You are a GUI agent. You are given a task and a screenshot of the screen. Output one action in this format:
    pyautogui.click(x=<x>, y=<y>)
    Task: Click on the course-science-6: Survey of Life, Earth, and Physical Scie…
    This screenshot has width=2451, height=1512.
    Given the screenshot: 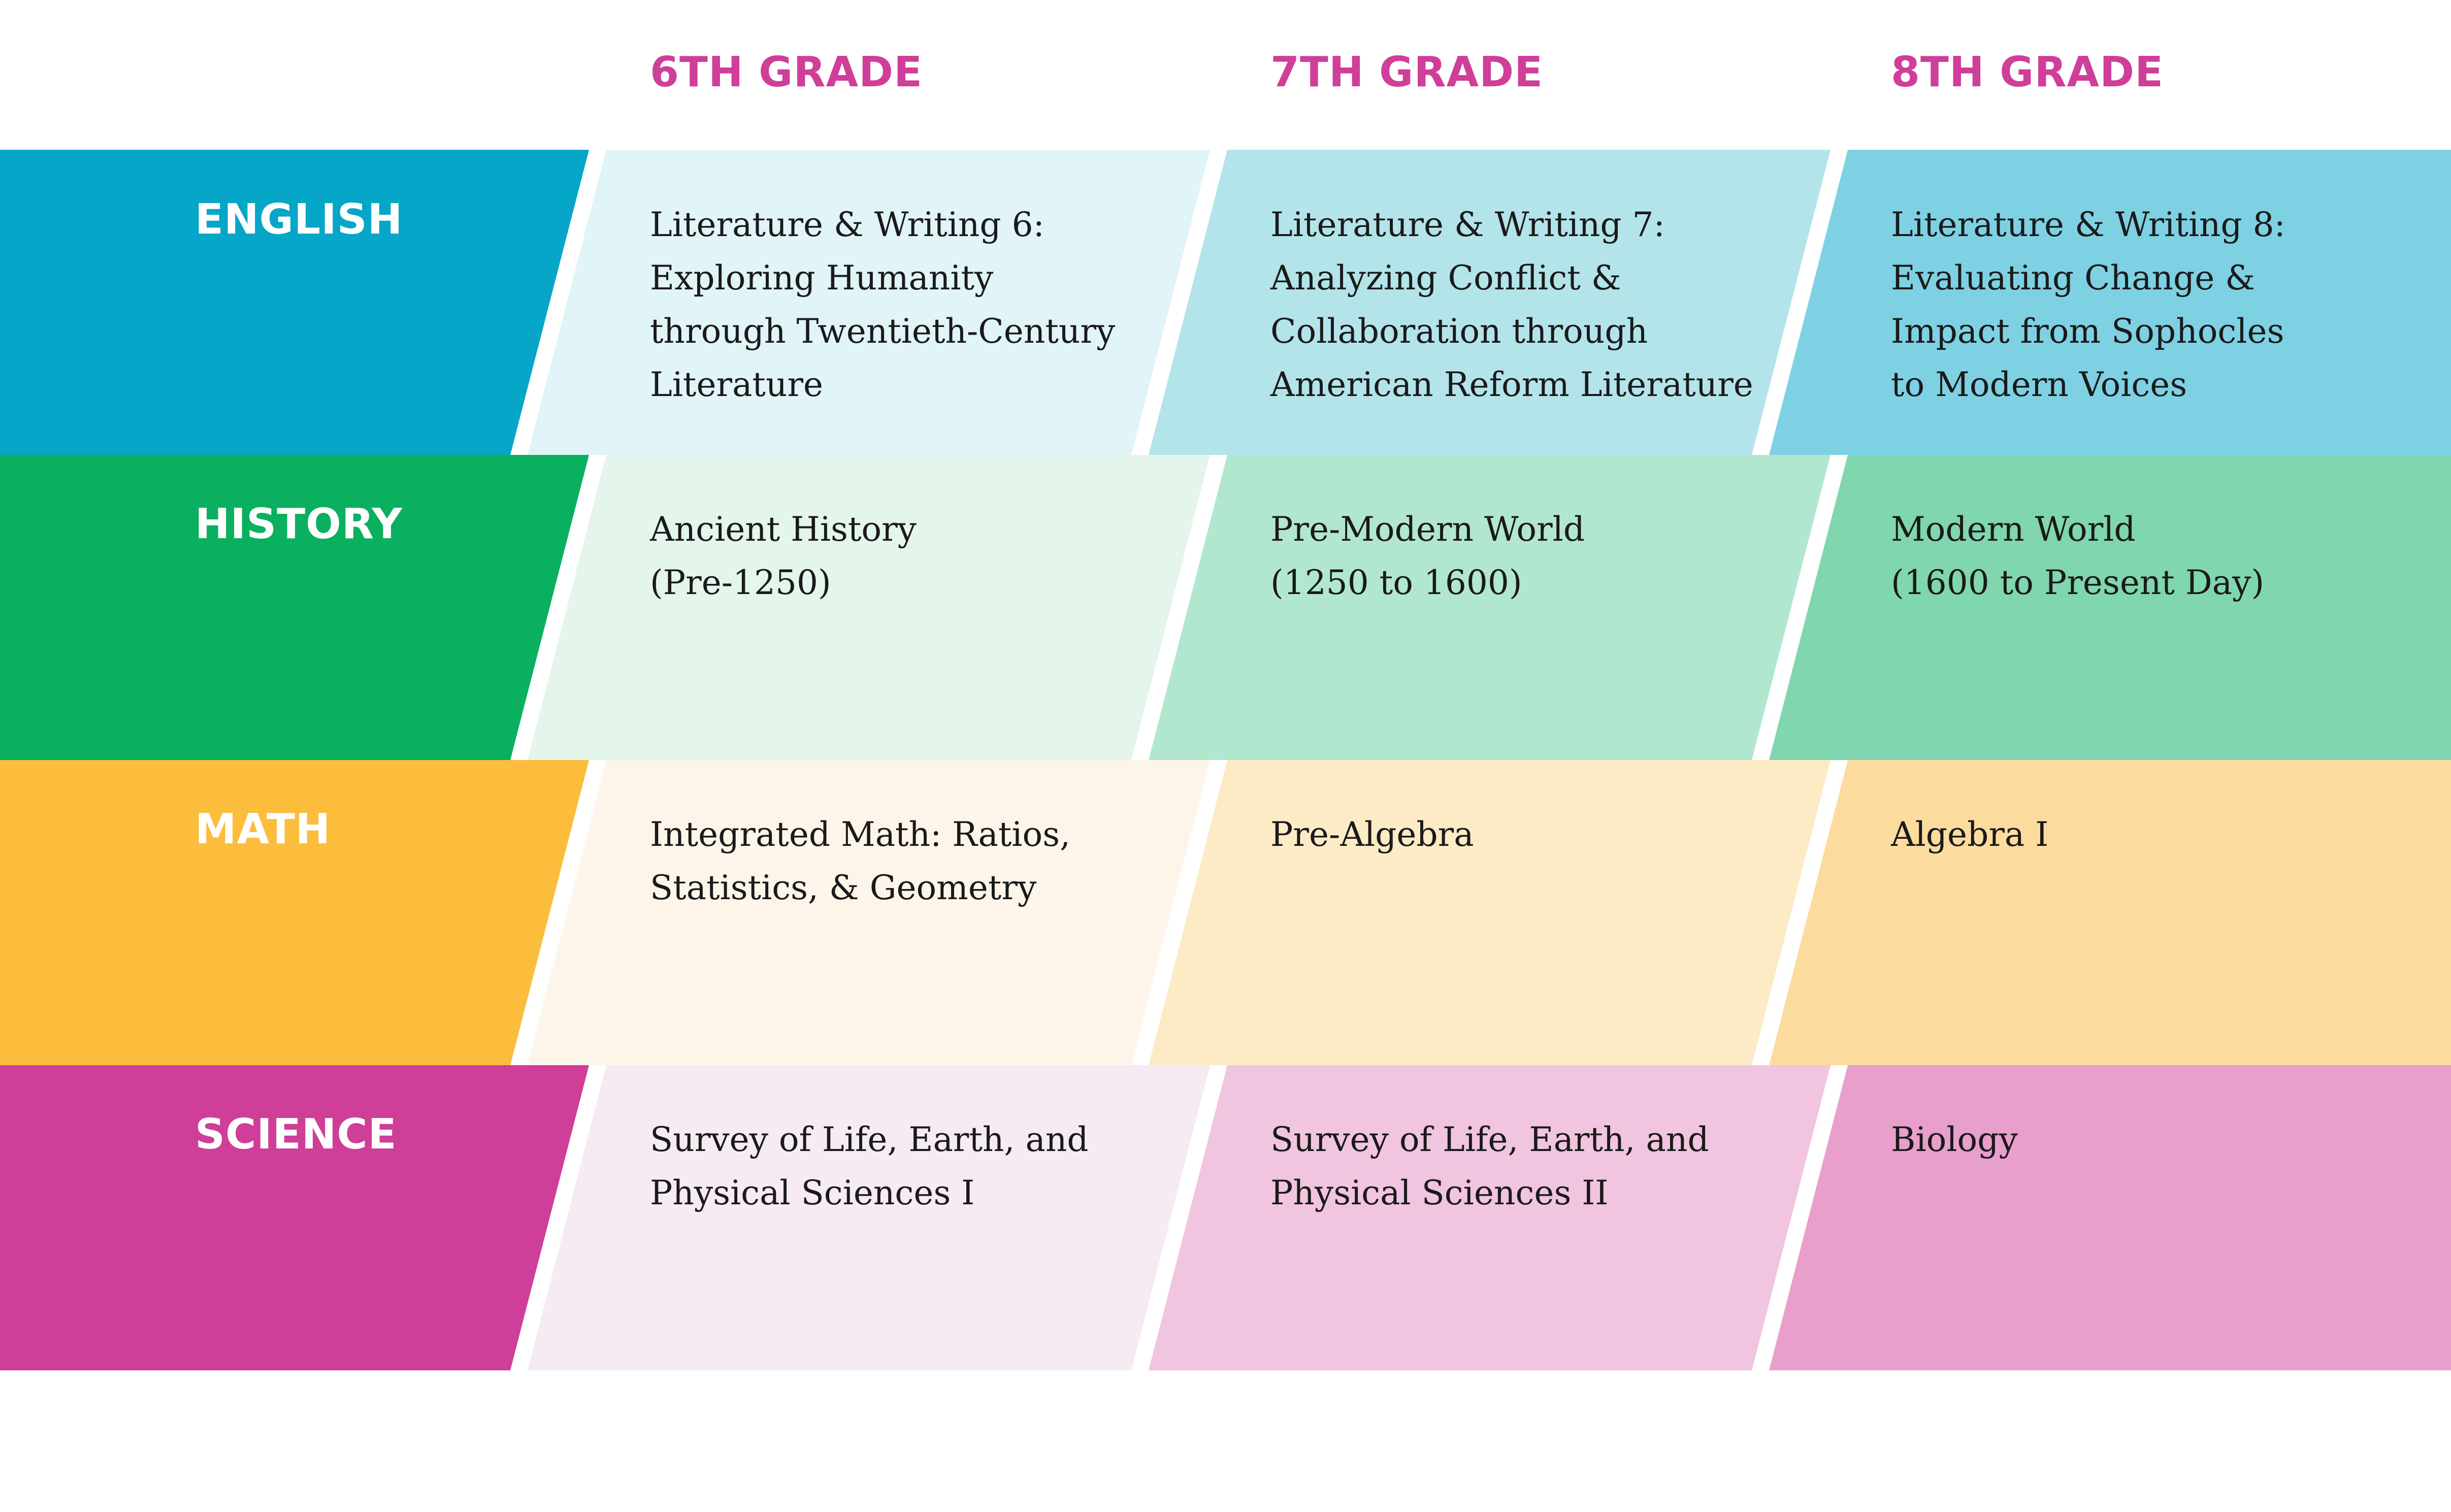 What is the action you would take?
    pyautogui.click(x=869, y=1166)
    